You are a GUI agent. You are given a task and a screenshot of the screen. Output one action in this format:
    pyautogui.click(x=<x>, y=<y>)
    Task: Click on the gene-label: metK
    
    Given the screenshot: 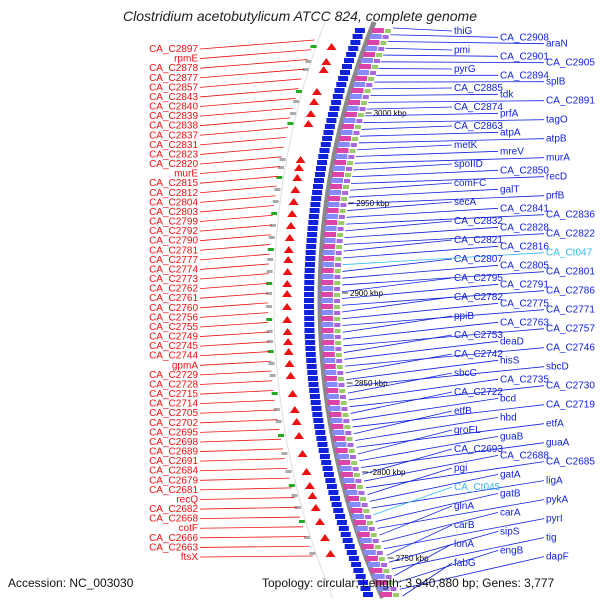 What is the action you would take?
    pyautogui.click(x=466, y=145)
    